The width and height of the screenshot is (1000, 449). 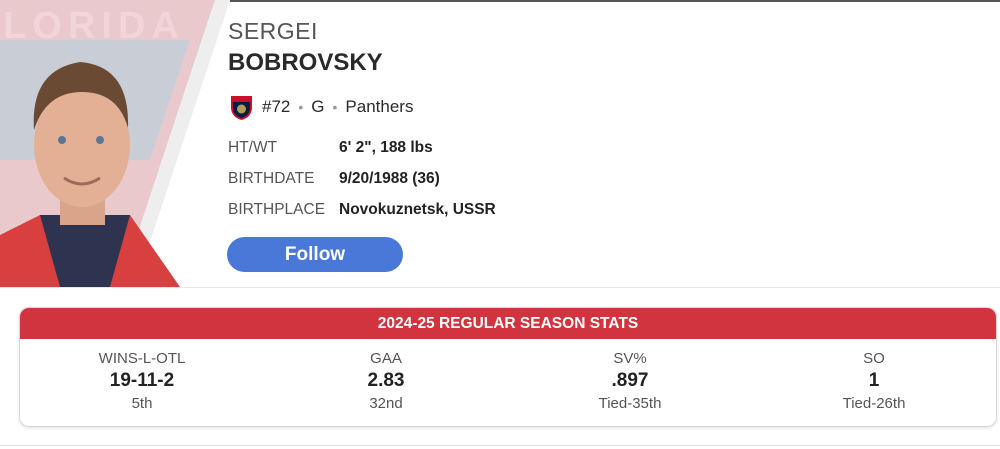 I want to click on info-value: Novokuznetsk, USSR, so click(x=417, y=209).